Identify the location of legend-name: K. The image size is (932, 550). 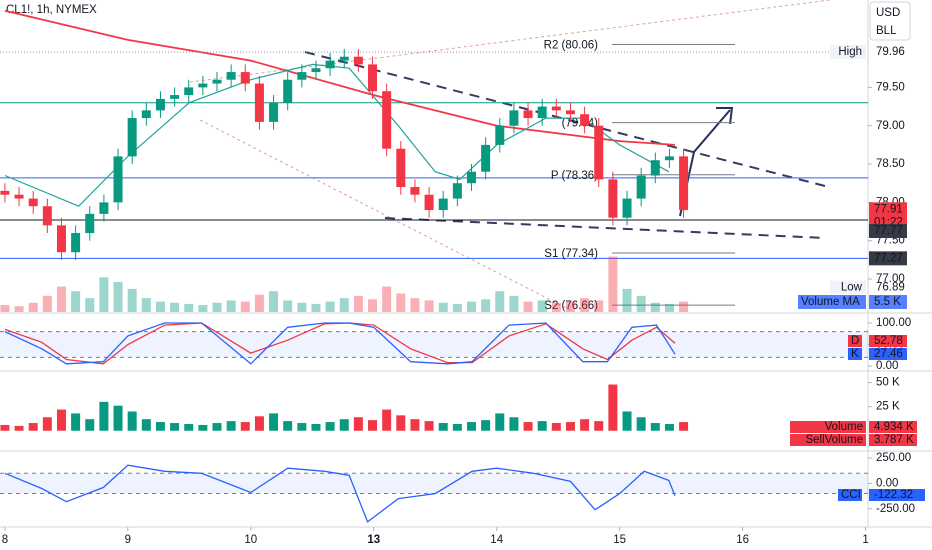
(855, 354).